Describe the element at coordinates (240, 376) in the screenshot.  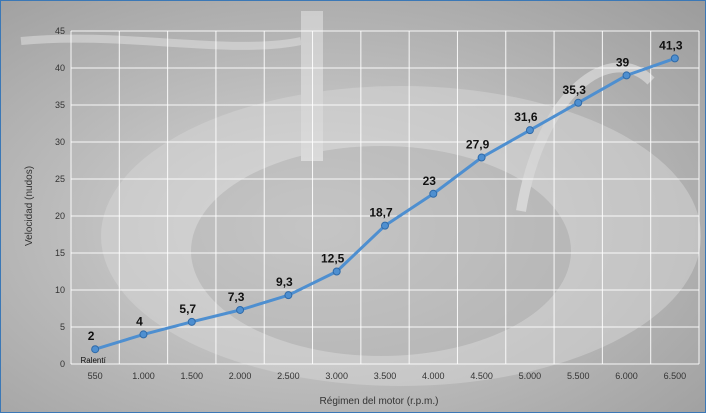
I see `x-tick-label: 2.000` at that location.